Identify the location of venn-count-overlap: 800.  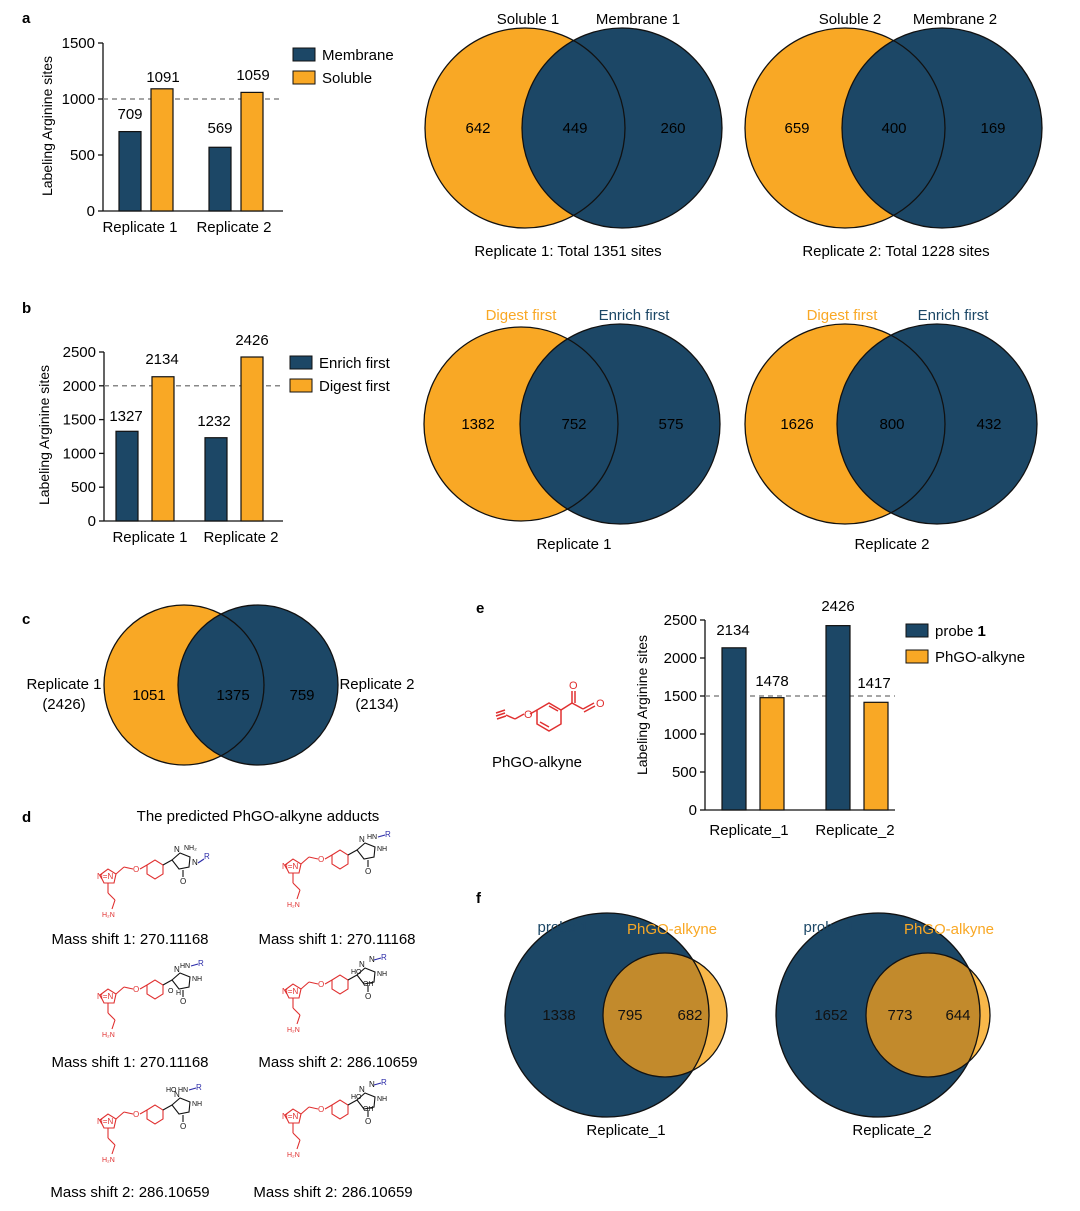
(891, 424).